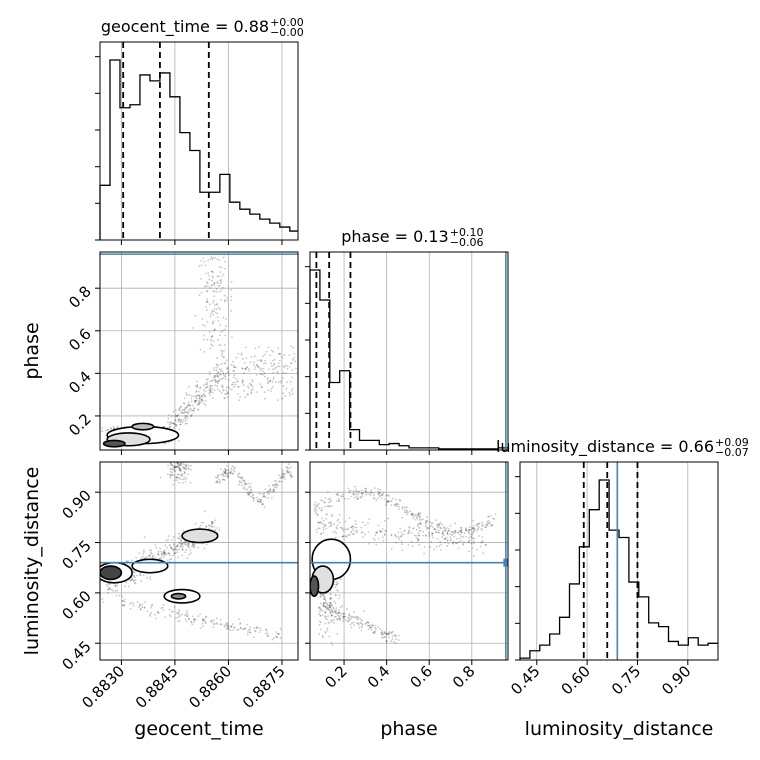 Image resolution: width=760 pixels, height=760 pixels. What do you see at coordinates (315, 586) in the screenshot?
I see `density-contour` at bounding box center [315, 586].